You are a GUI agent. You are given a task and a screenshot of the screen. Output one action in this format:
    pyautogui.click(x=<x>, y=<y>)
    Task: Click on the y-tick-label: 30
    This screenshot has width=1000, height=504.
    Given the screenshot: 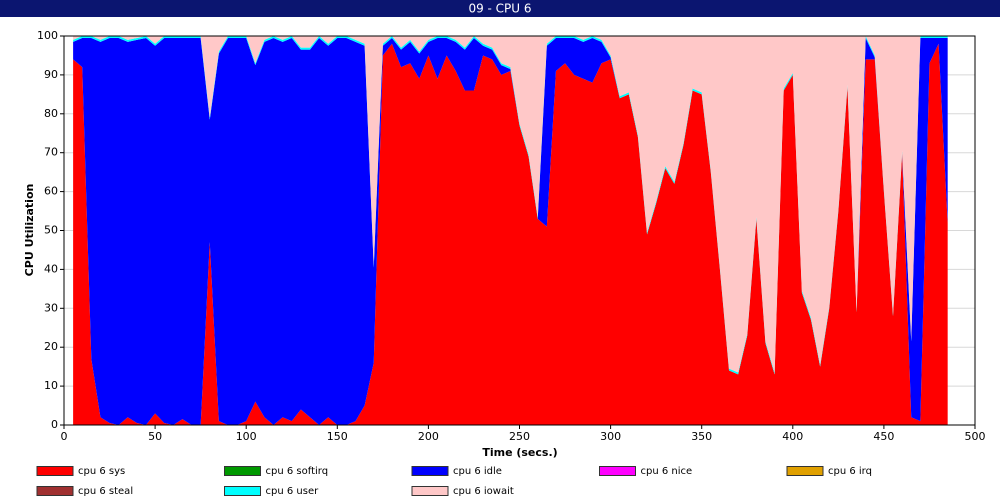 What is the action you would take?
    pyautogui.click(x=51, y=307)
    